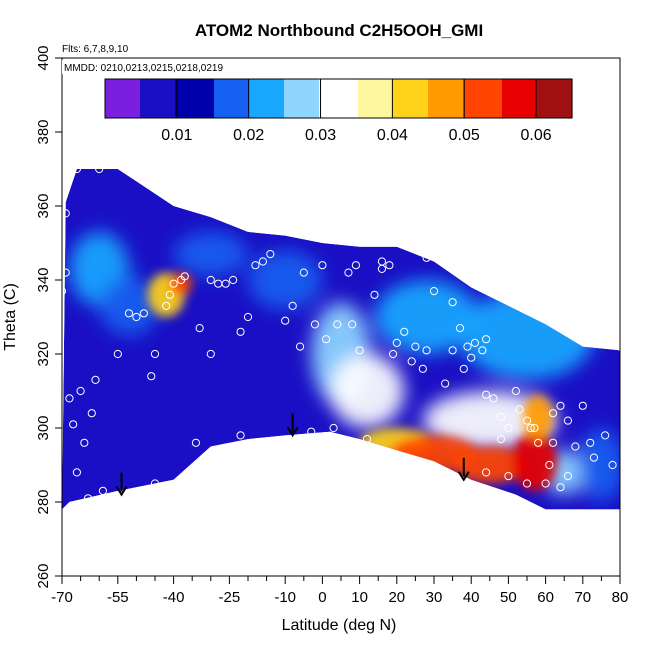  What do you see at coordinates (62, 597) in the screenshot?
I see `x-tick-label: -70` at bounding box center [62, 597].